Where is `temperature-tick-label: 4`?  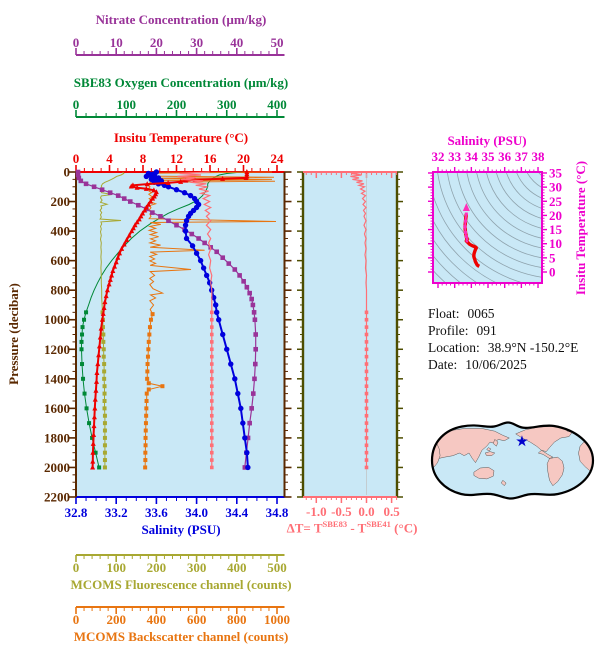
temperature-tick-label: 4 is located at coordinates (109, 158).